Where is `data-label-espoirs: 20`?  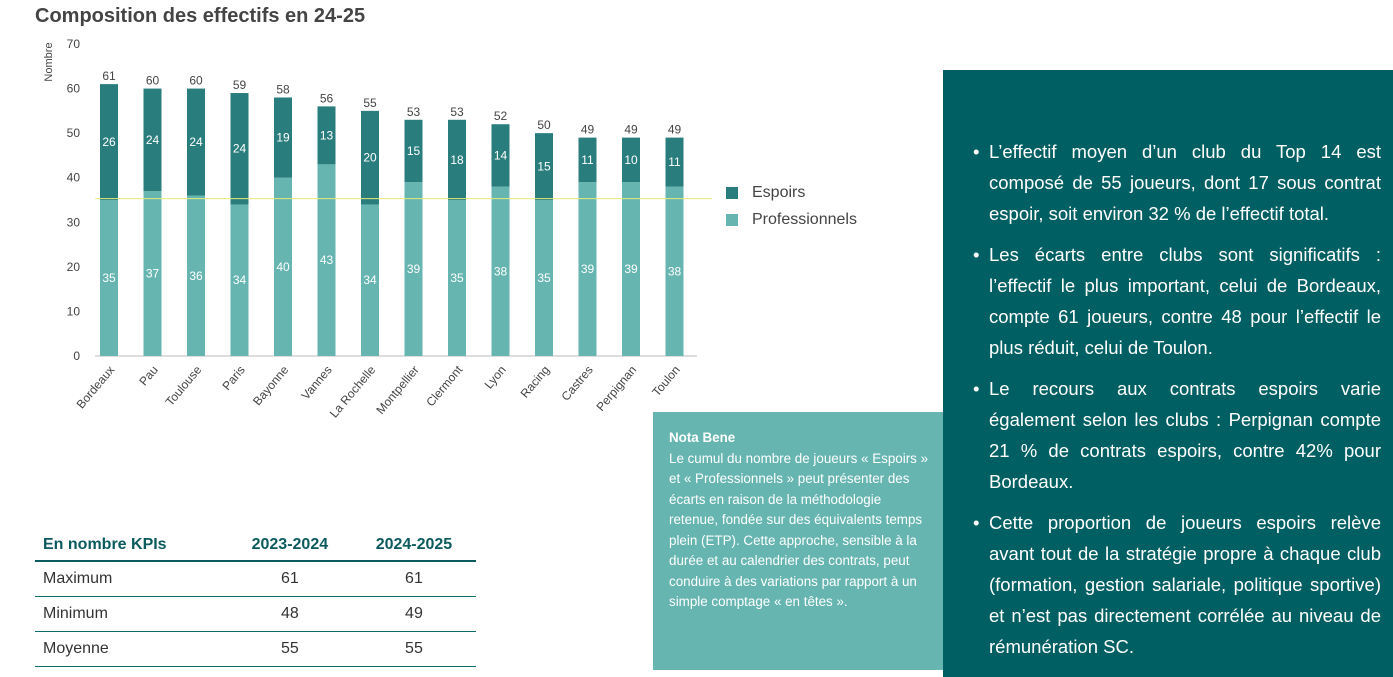
data-label-espoirs: 20 is located at coordinates (370, 158).